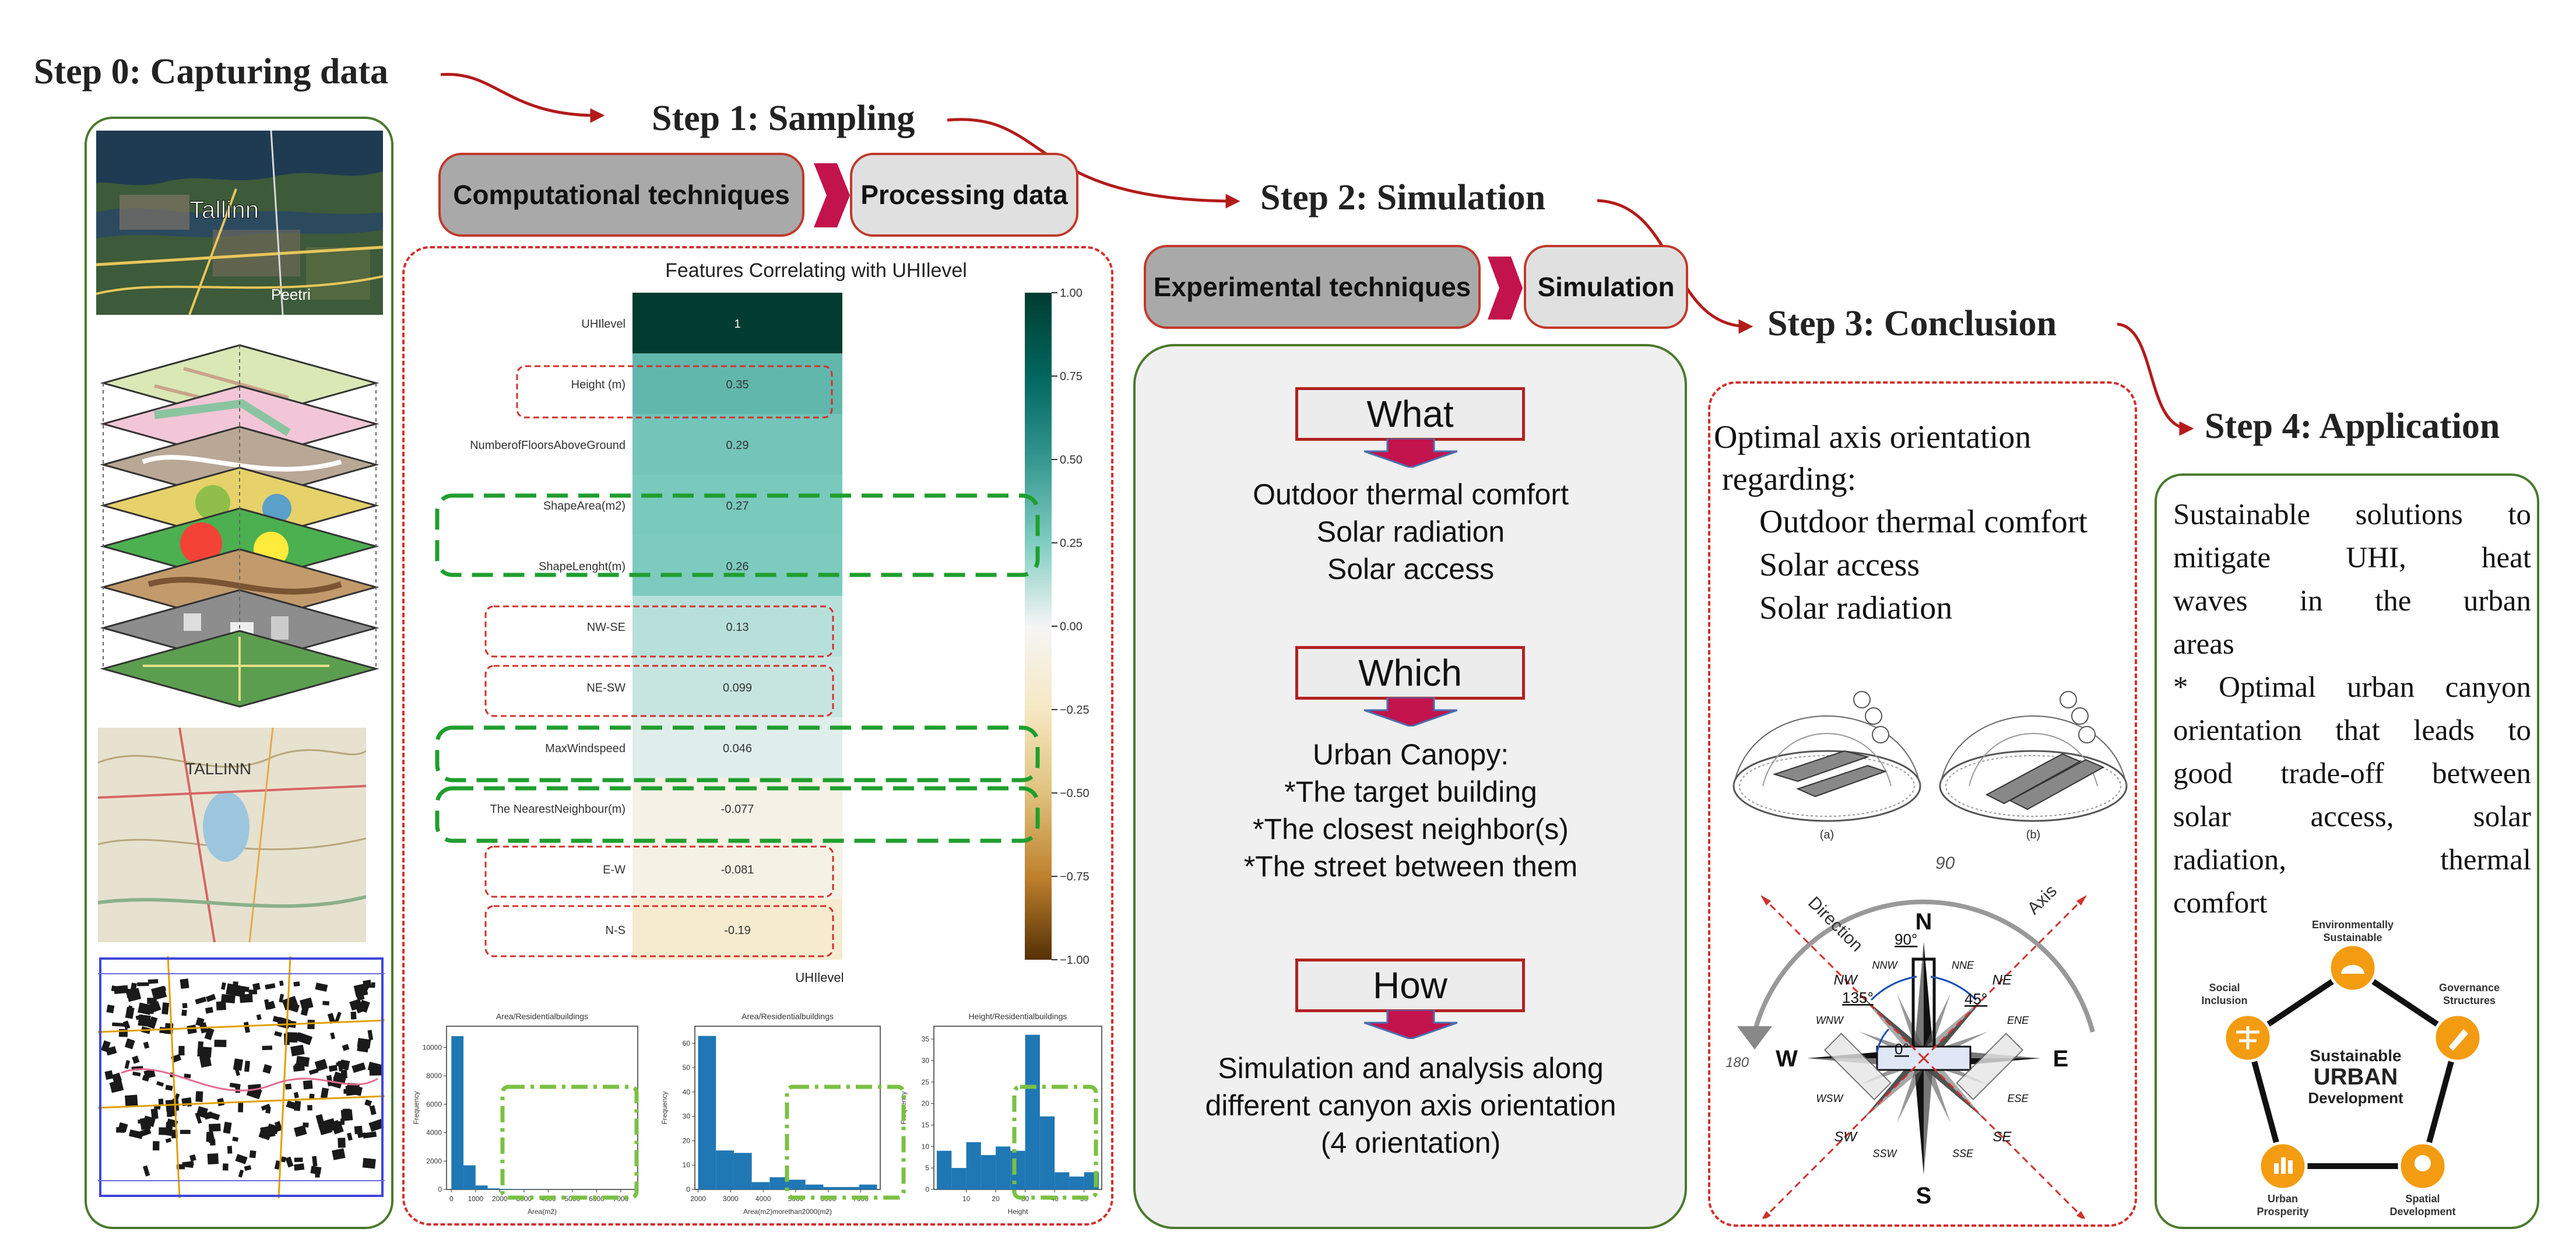  Describe the element at coordinates (737, 814) in the screenshot. I see `highlight-neighbour-row` at that location.